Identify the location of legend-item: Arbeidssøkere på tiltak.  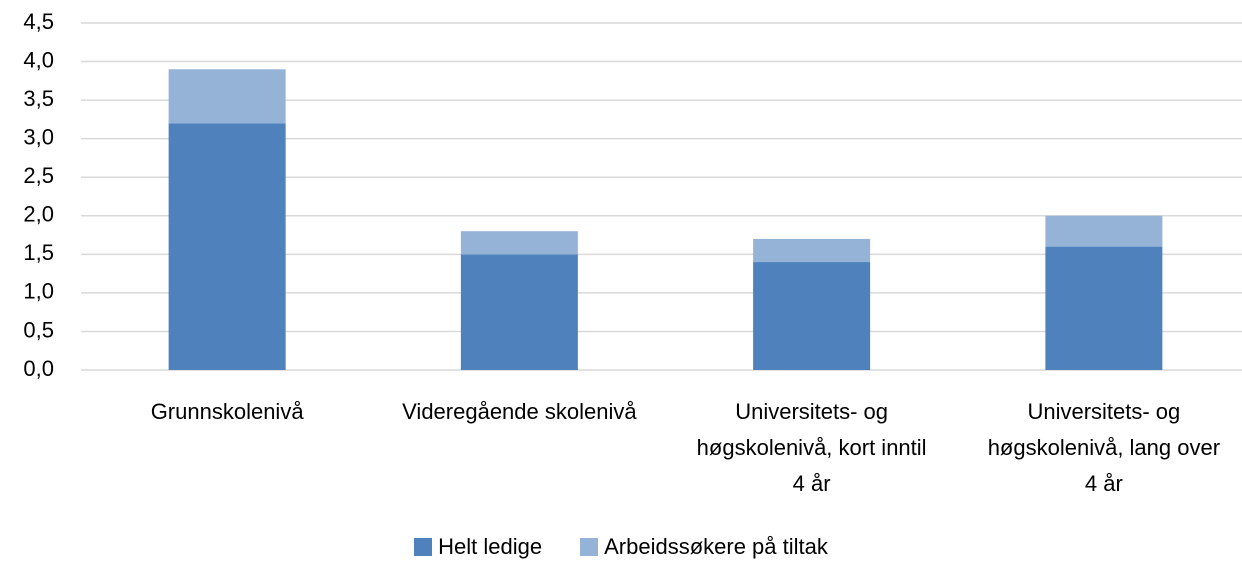
(704, 547).